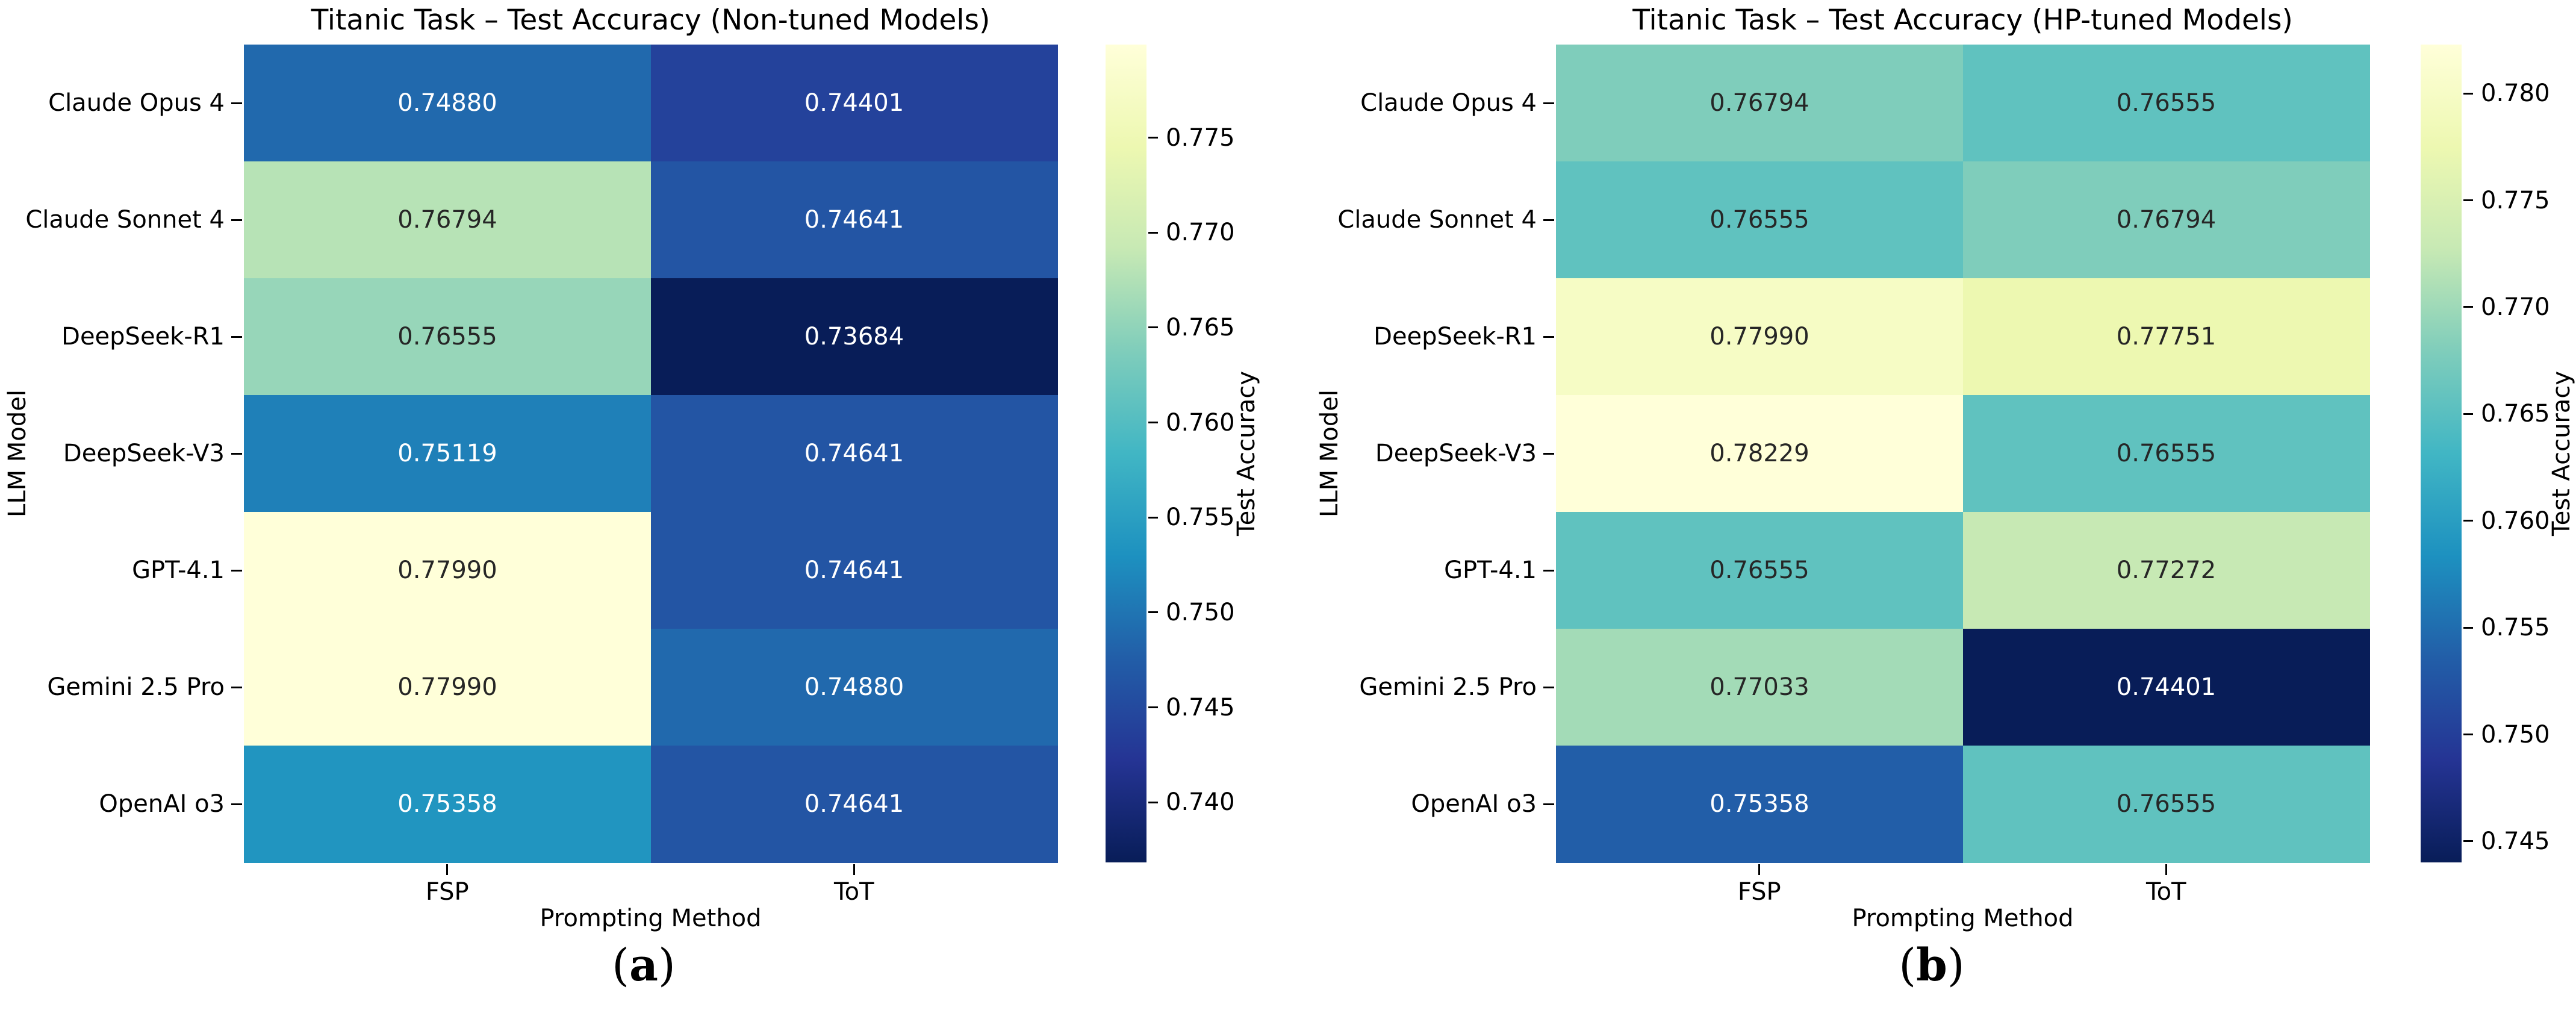  Describe the element at coordinates (2442, 453) in the screenshot. I see `colorbar` at that location.